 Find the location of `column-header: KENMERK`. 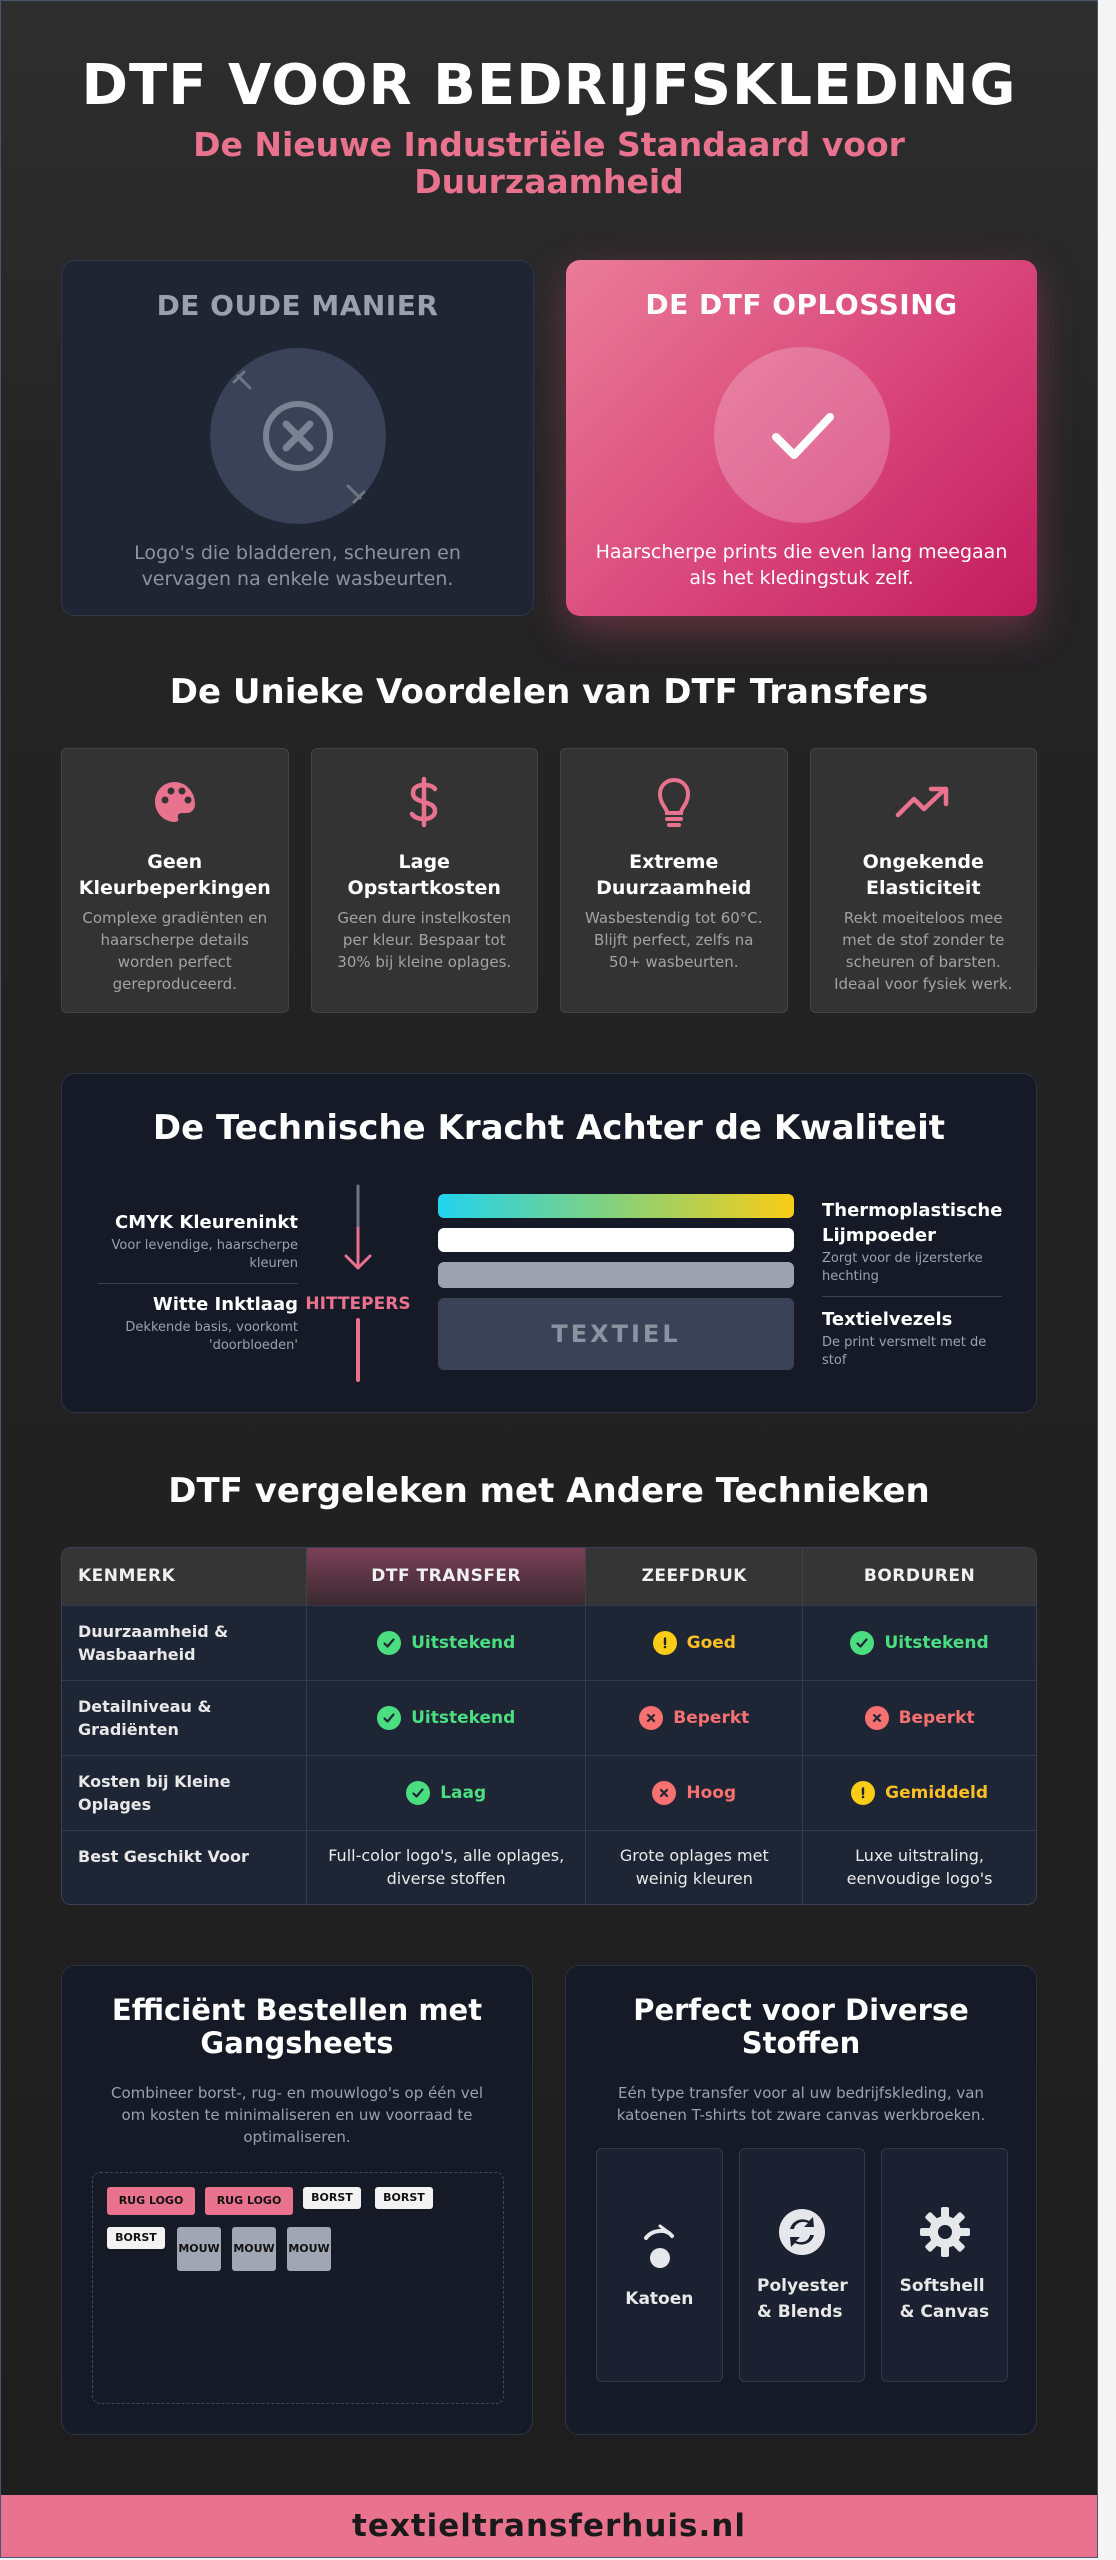

column-header: KENMERK is located at coordinates (184, 1576).